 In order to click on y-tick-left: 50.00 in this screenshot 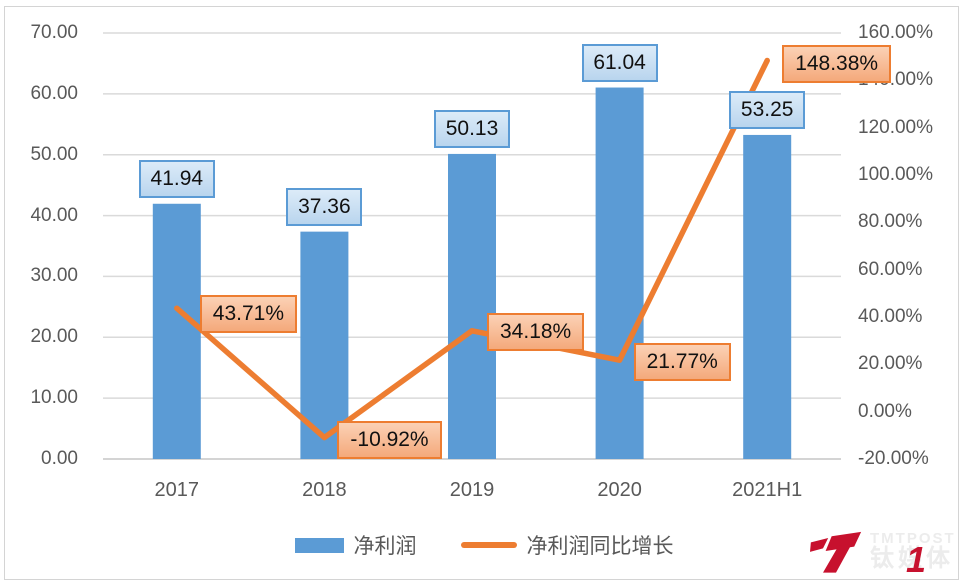, I will do `click(54, 154)`.